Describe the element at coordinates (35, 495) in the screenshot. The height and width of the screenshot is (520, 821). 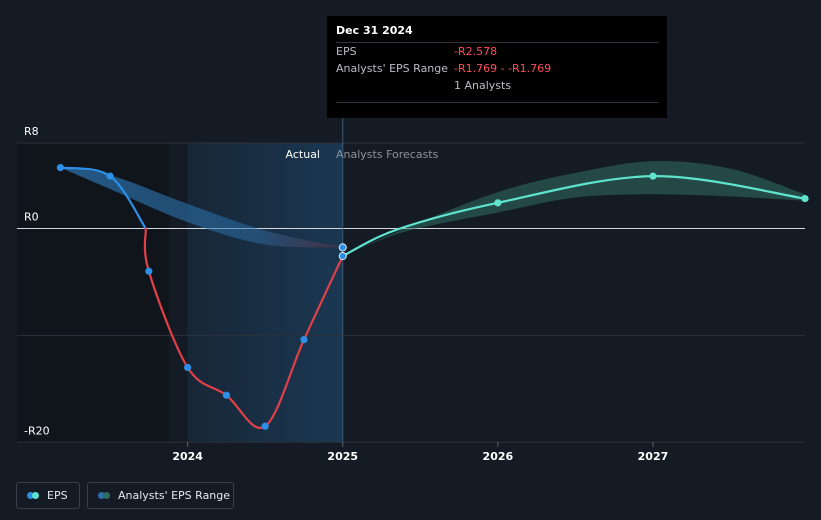
I see `eps-swatch-teal` at that location.